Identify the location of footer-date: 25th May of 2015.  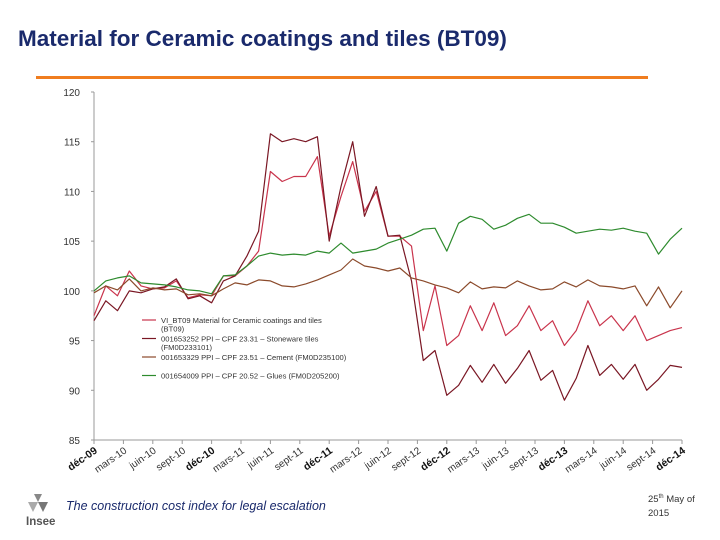
(671, 505).